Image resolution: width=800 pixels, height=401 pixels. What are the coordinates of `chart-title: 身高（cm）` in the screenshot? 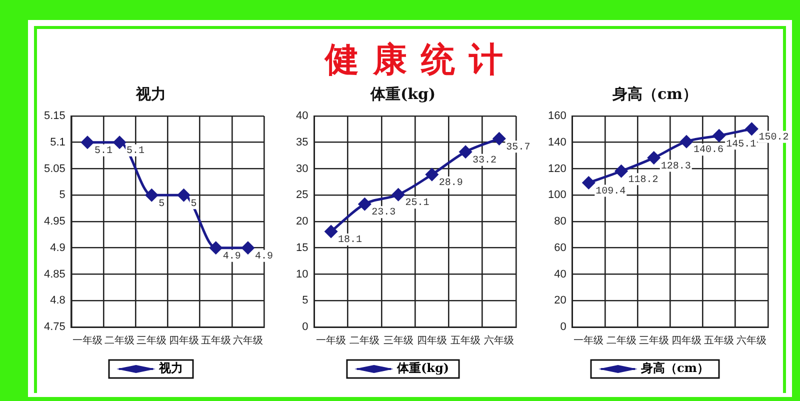 It's located at (654, 93).